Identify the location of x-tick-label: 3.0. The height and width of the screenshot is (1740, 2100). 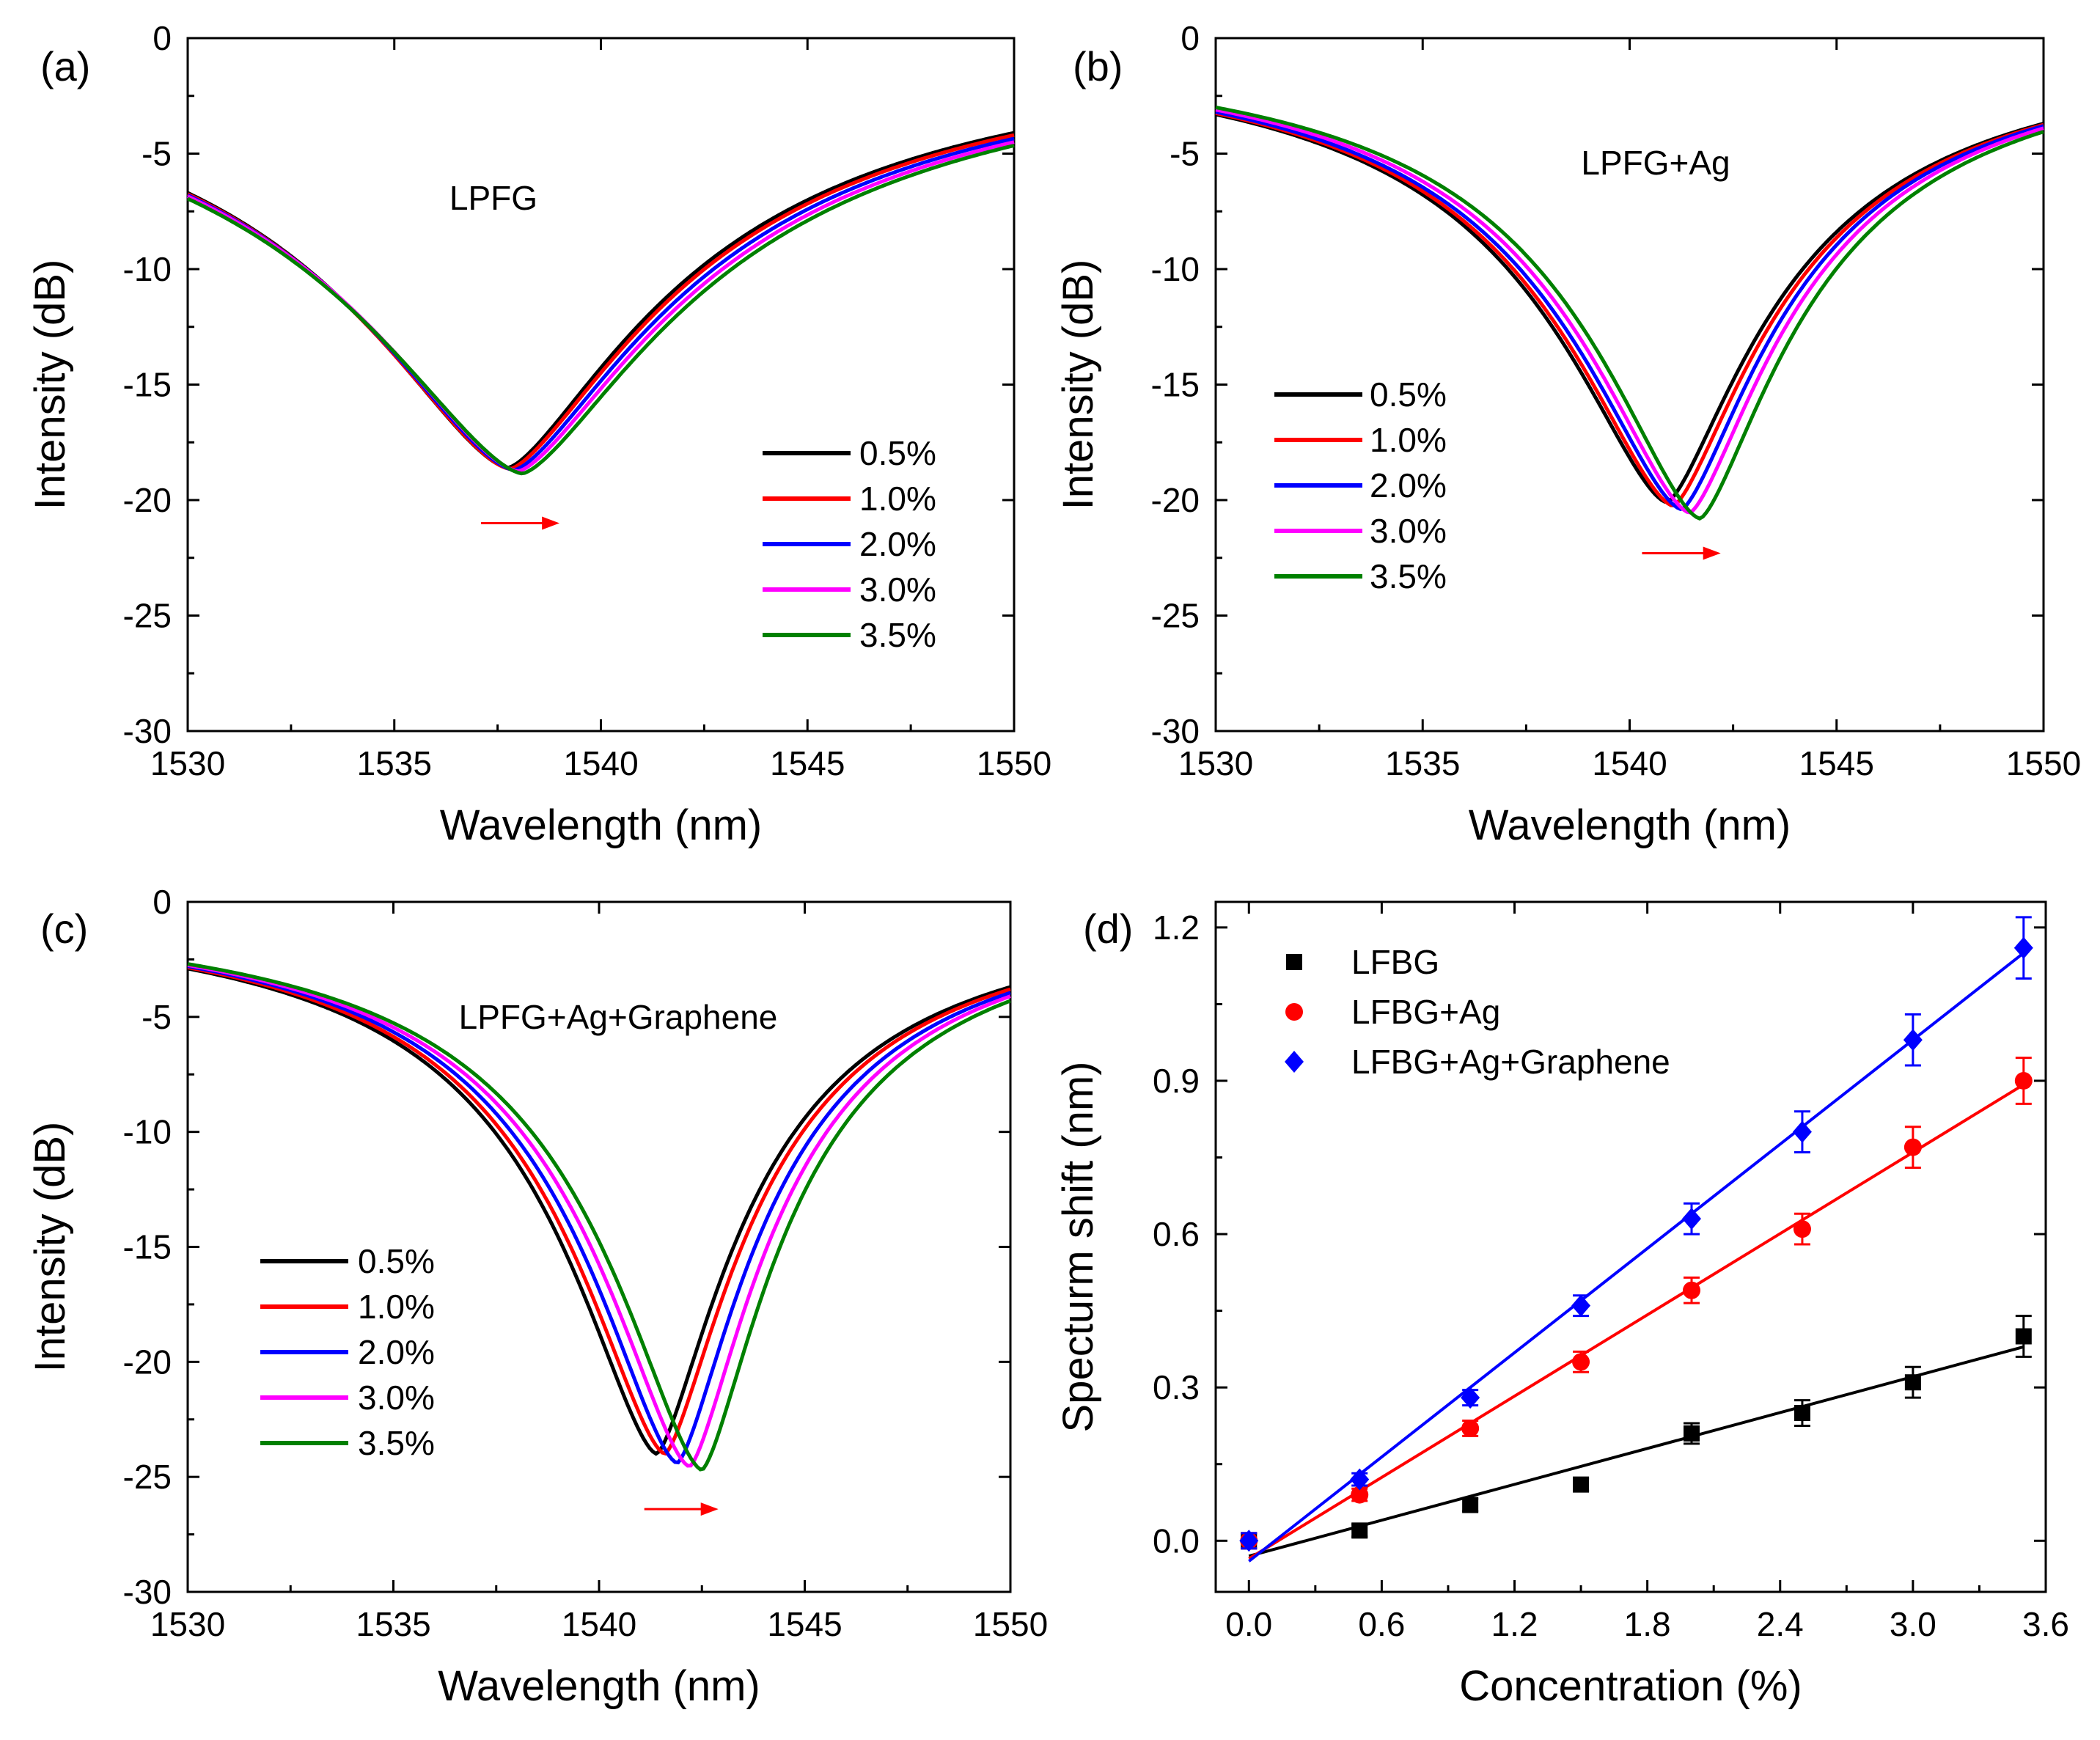
(1913, 1624).